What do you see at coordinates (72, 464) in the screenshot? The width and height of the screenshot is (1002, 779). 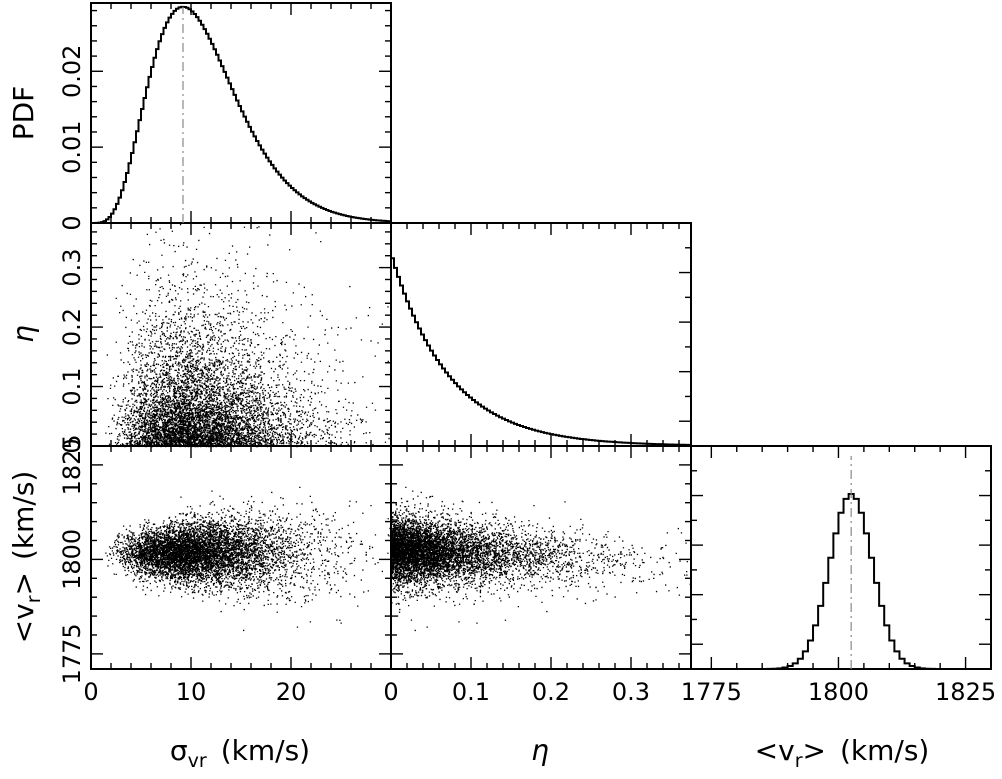 I see `y-tick-label-vr: 1825` at bounding box center [72, 464].